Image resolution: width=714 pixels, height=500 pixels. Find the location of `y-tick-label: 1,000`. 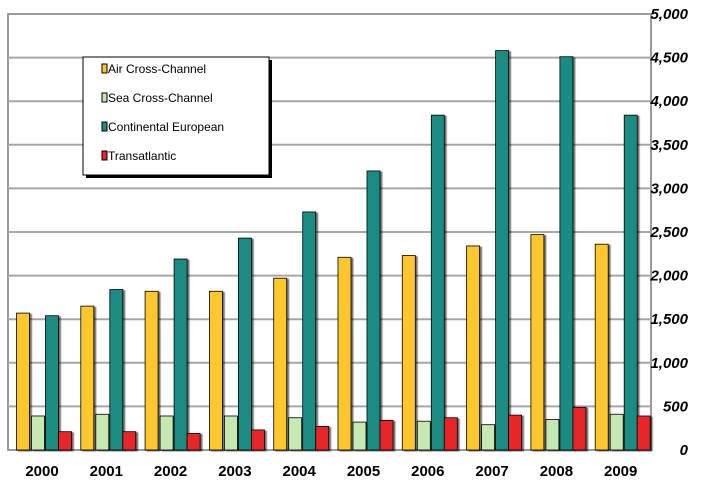

y-tick-label: 1,000 is located at coordinates (669, 363).